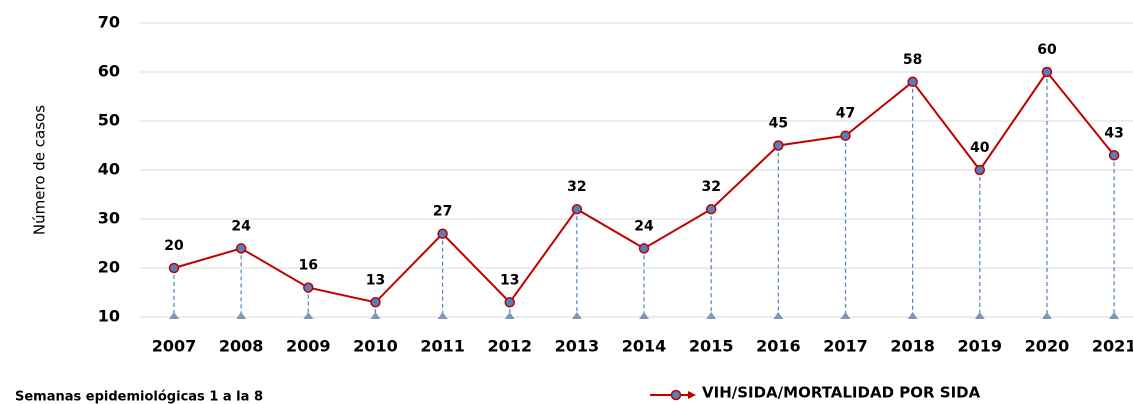  I want to click on data-label: 40, so click(980, 148).